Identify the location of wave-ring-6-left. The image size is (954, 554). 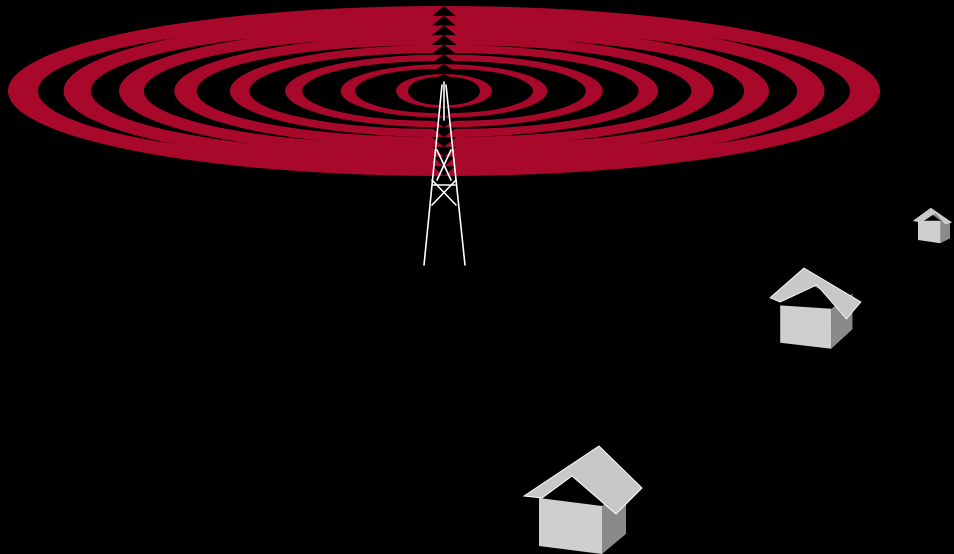
(281, 91).